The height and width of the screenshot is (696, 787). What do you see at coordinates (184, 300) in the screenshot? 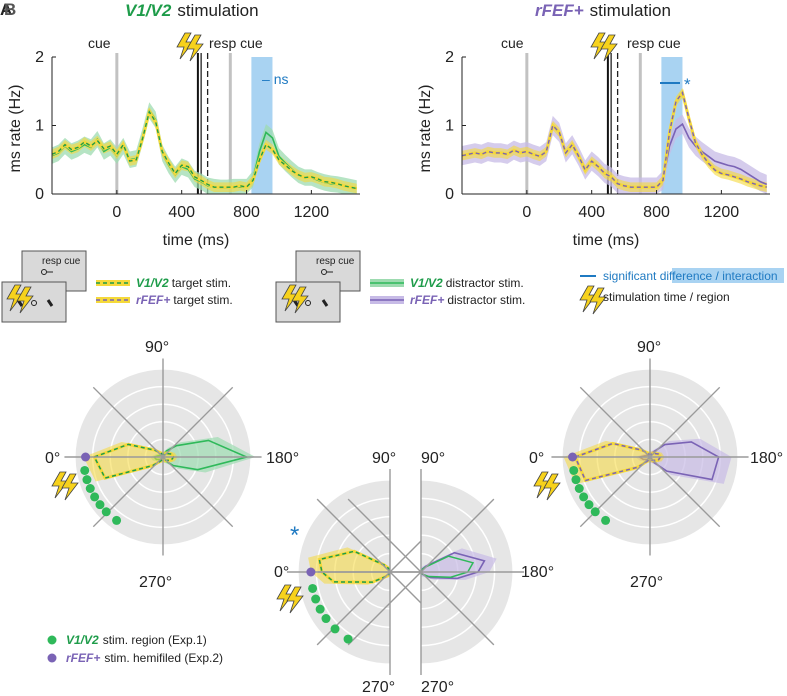
I see `legend-target-rfef: rFEF+ target stim.` at bounding box center [184, 300].